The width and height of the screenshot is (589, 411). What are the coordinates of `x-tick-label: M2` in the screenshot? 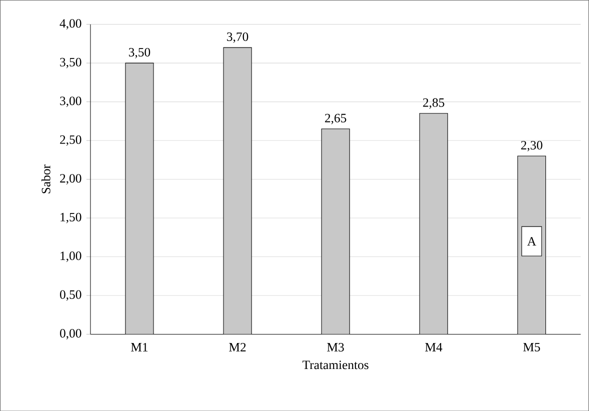 It's located at (237, 347).